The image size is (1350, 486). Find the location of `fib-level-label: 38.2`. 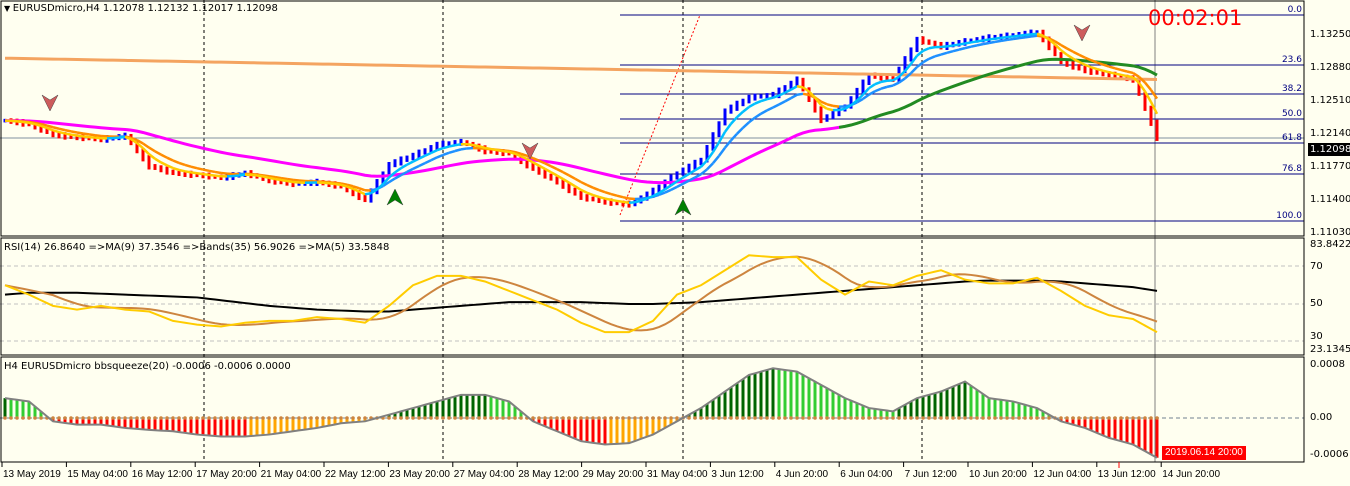

fib-level-label: 38.2 is located at coordinates (1291, 89).